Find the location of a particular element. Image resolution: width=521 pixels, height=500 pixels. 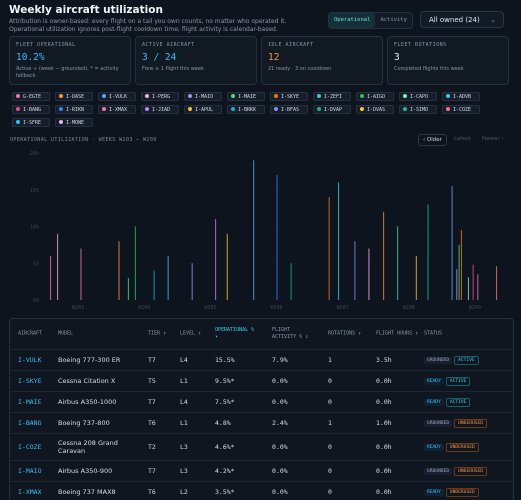

legend-chip: I-MAIE is located at coordinates (246, 96).